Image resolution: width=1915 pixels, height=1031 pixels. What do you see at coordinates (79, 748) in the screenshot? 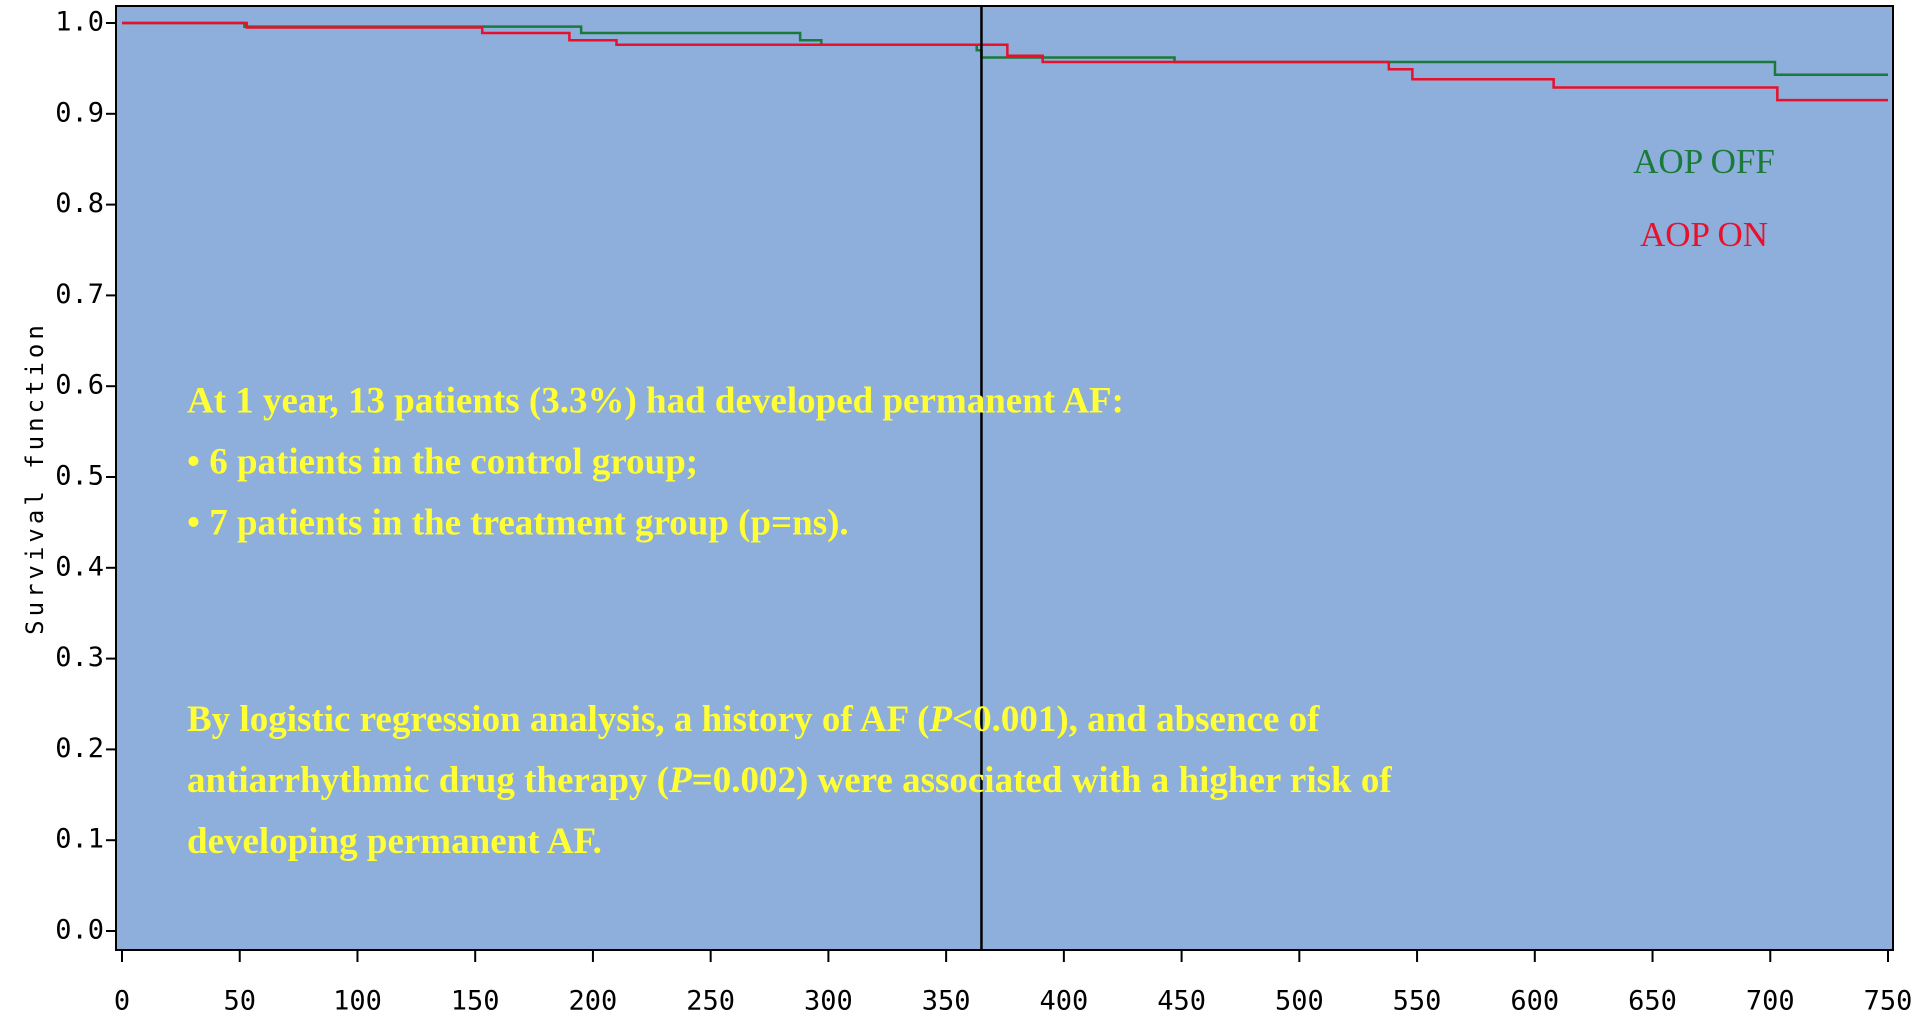
I see `y-tick-label: 0.2` at bounding box center [79, 748].